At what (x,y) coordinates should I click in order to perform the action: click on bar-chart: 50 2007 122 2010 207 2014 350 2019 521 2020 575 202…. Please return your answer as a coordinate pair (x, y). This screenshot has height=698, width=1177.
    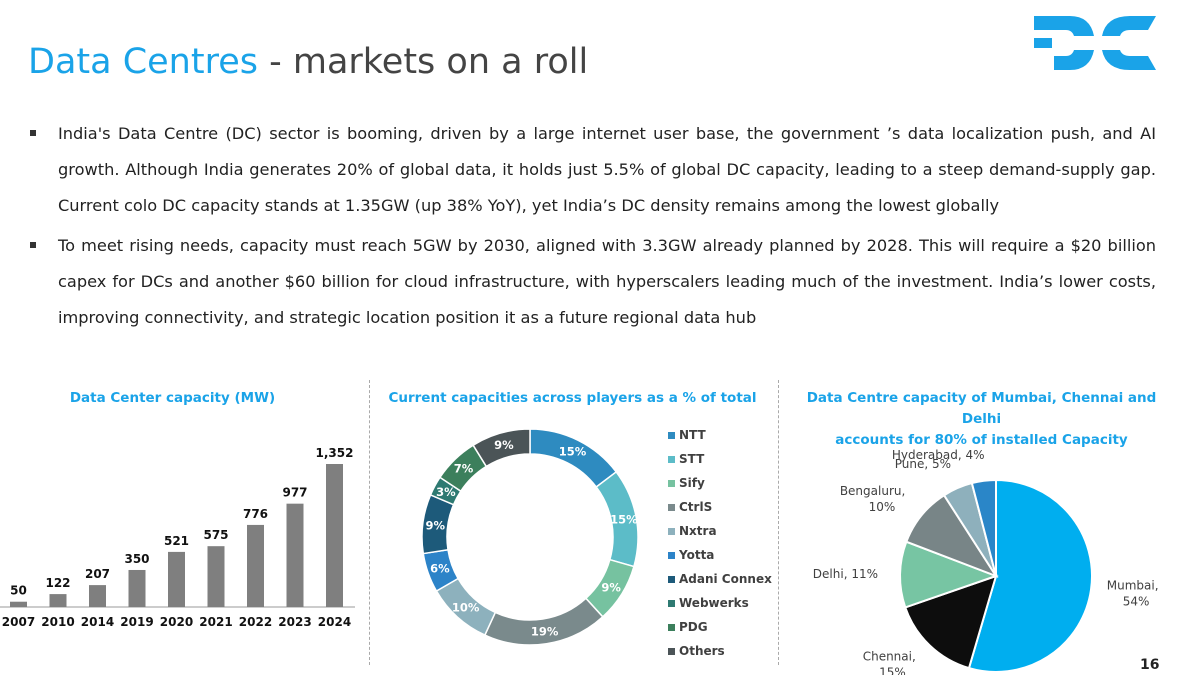
    Looking at the image, I should click on (177, 537).